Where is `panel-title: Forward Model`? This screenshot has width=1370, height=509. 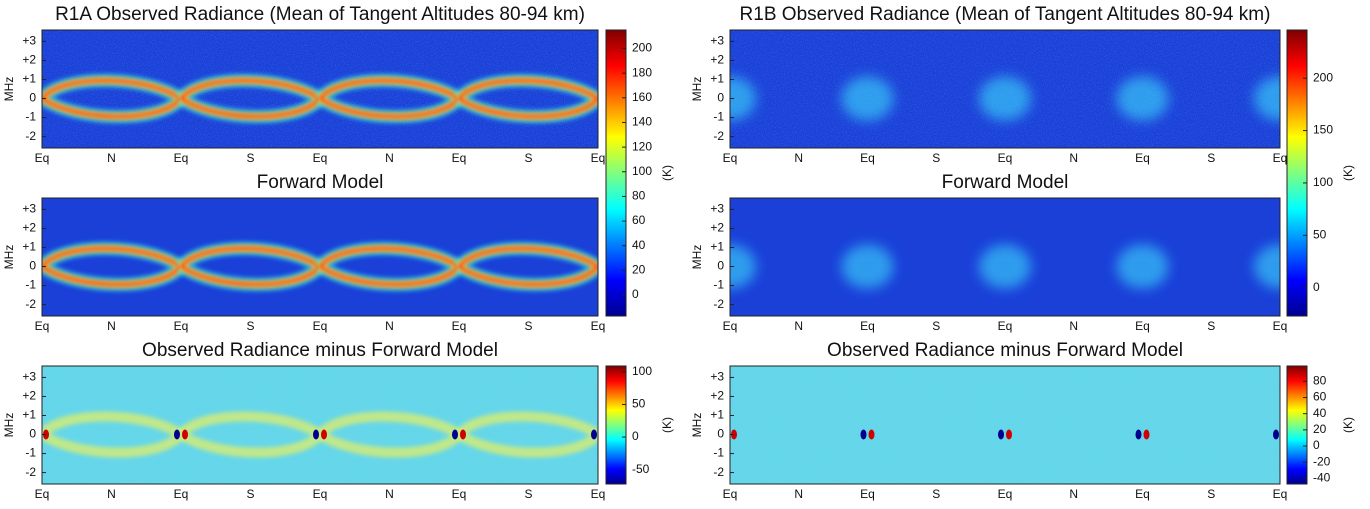 panel-title: Forward Model is located at coordinates (1005, 182).